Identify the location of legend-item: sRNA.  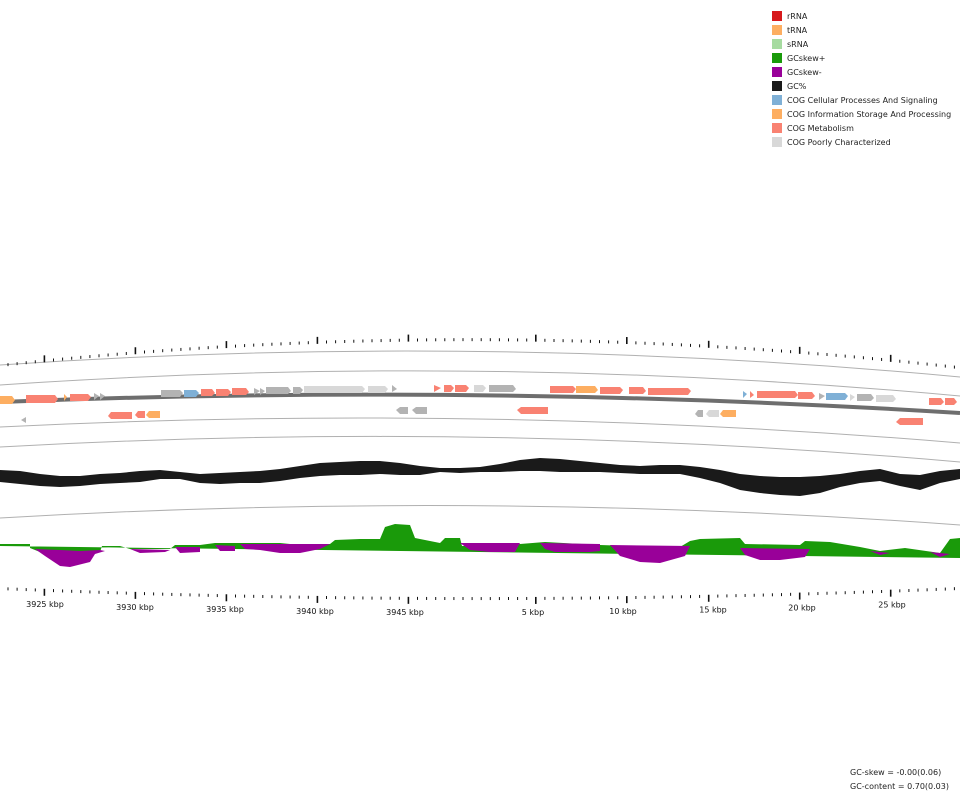
(861, 44).